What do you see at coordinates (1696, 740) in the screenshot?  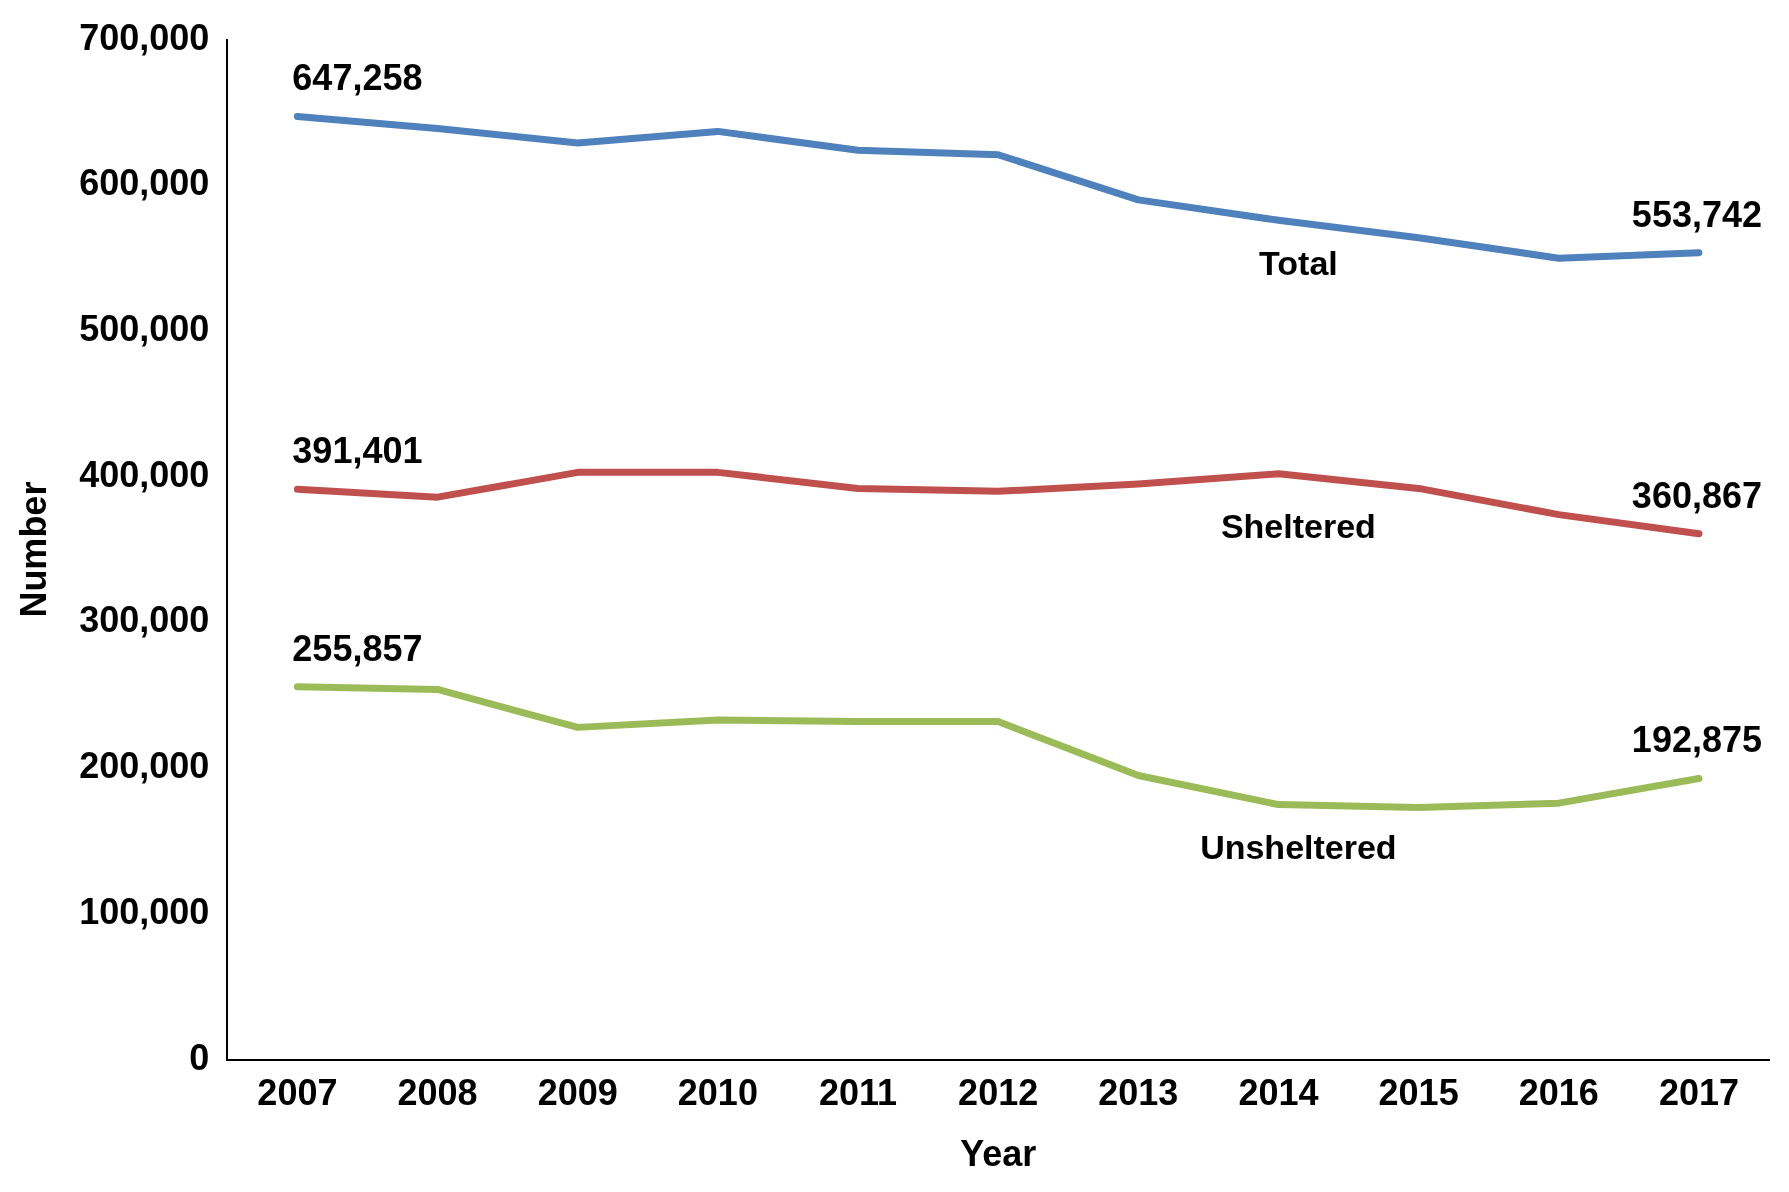 I see `data-label: 192,875` at bounding box center [1696, 740].